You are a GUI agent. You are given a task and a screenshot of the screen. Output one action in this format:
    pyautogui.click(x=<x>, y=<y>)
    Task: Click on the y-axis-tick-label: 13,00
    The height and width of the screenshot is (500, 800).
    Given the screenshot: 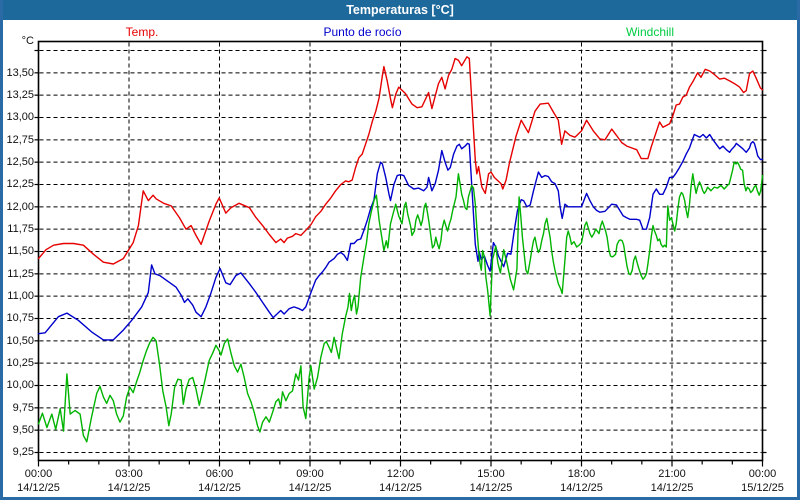 What is the action you would take?
    pyautogui.click(x=20, y=117)
    